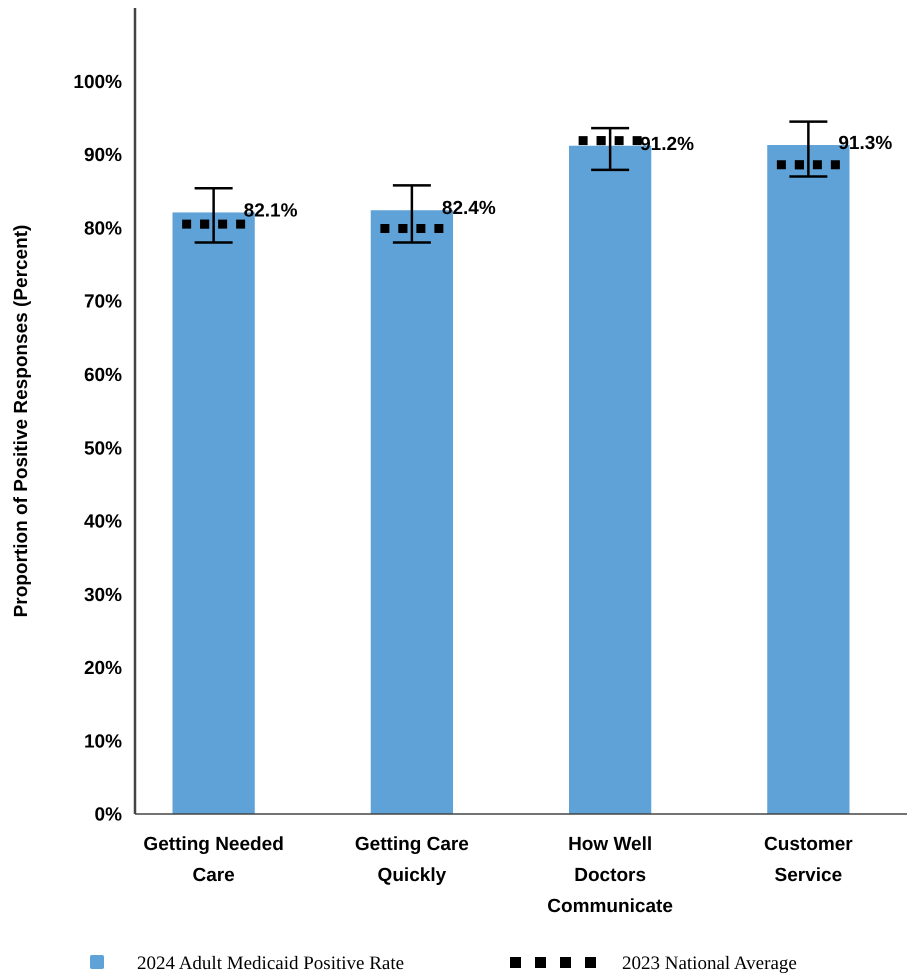  I want to click on y-axis-title: Proportion of Positive Responses (Percent), so click(21, 421).